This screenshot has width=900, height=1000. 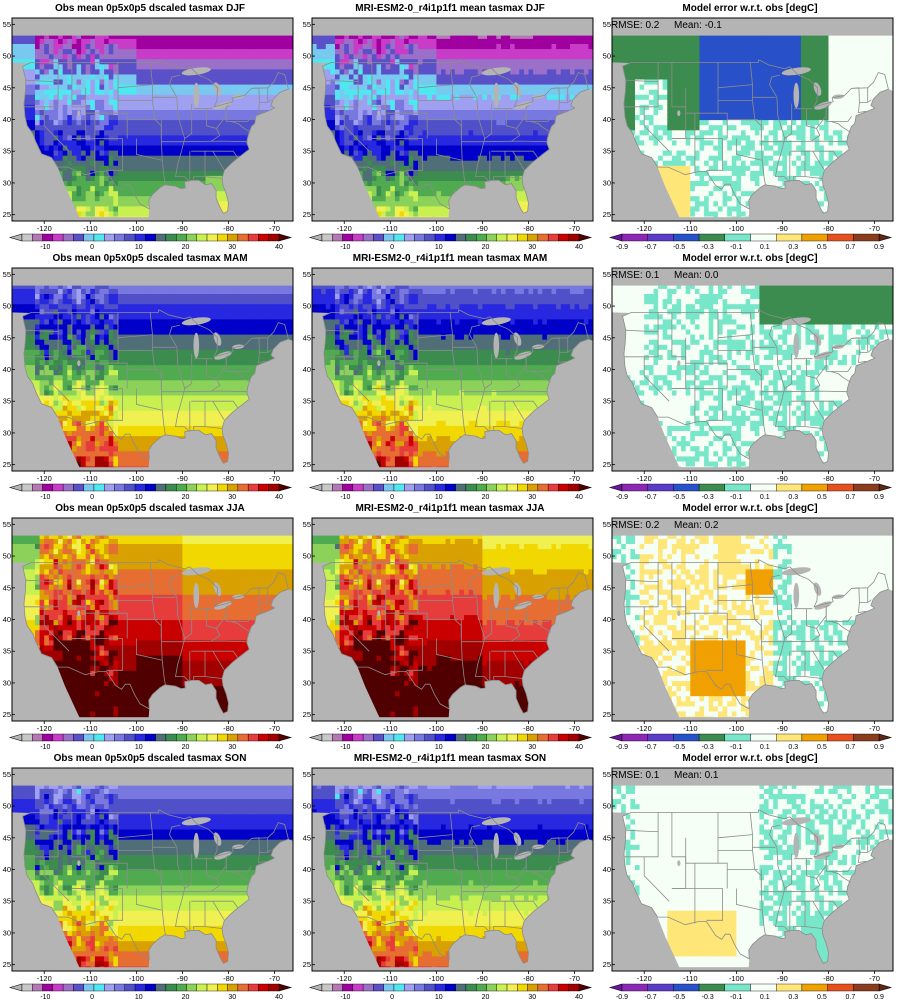 What do you see at coordinates (7, 964) in the screenshot?
I see `lat-tick-label: 25` at bounding box center [7, 964].